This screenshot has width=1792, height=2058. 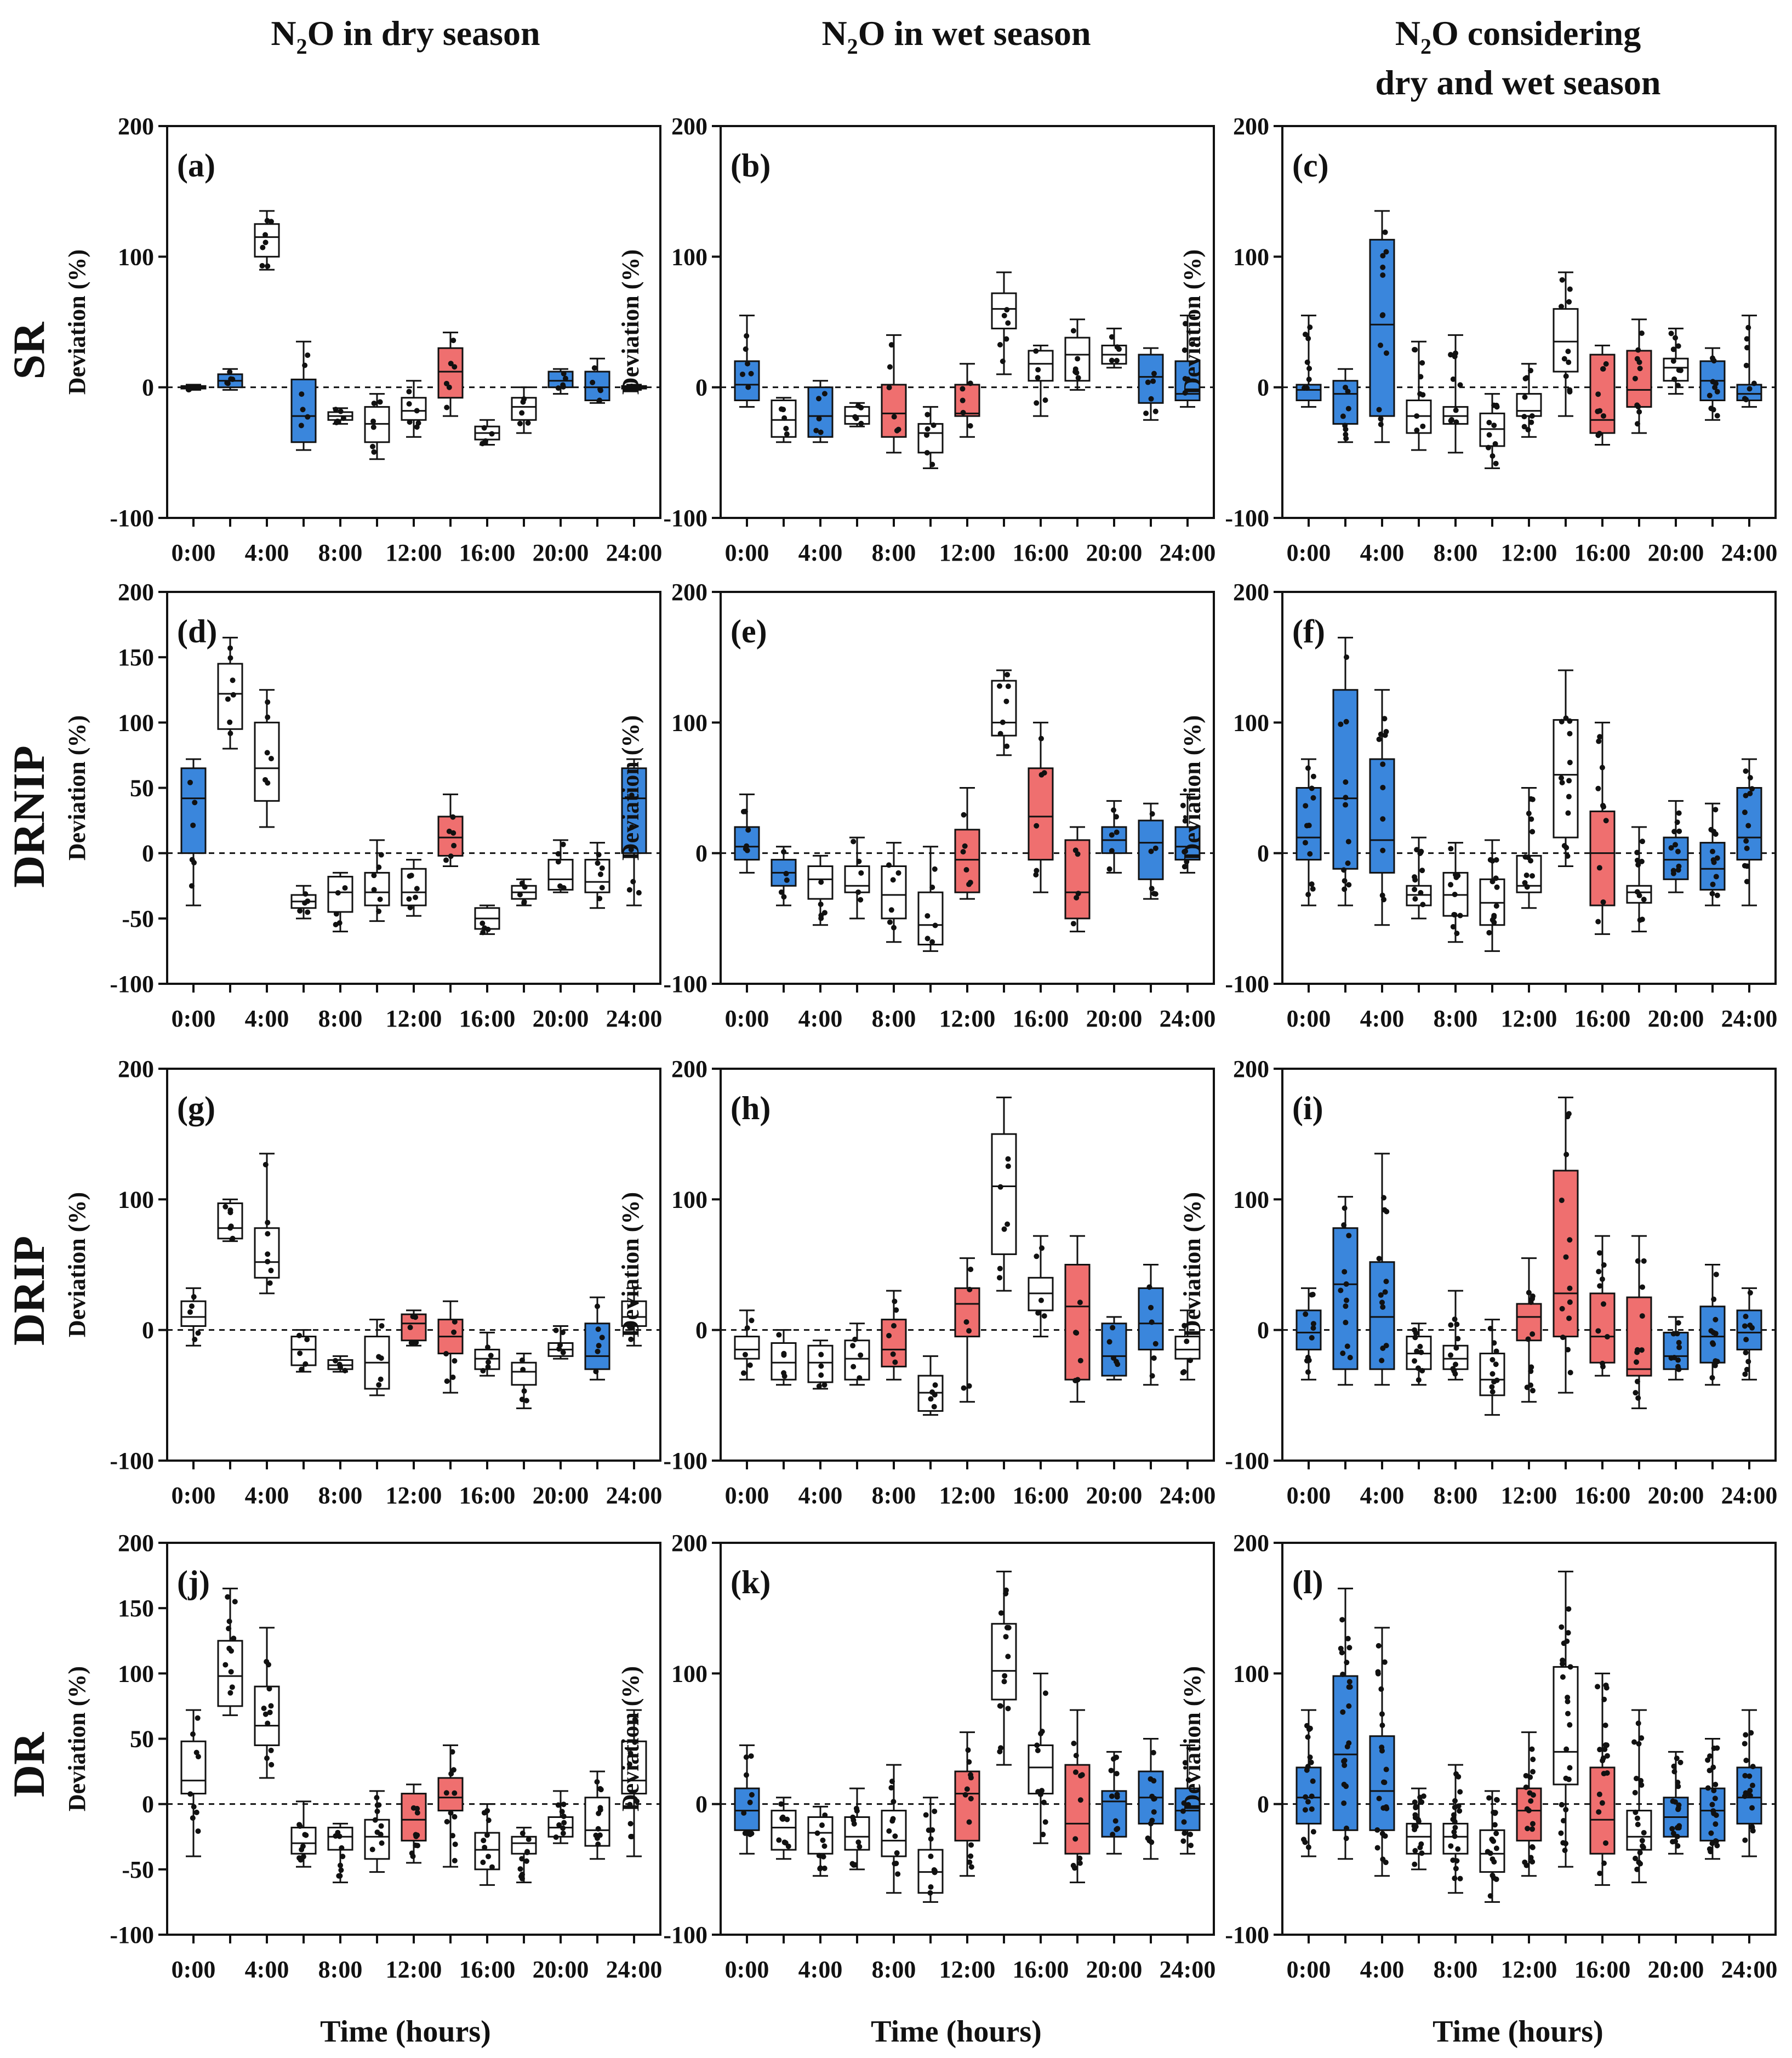 What do you see at coordinates (340, 902) in the screenshot?
I see `box-8h` at bounding box center [340, 902].